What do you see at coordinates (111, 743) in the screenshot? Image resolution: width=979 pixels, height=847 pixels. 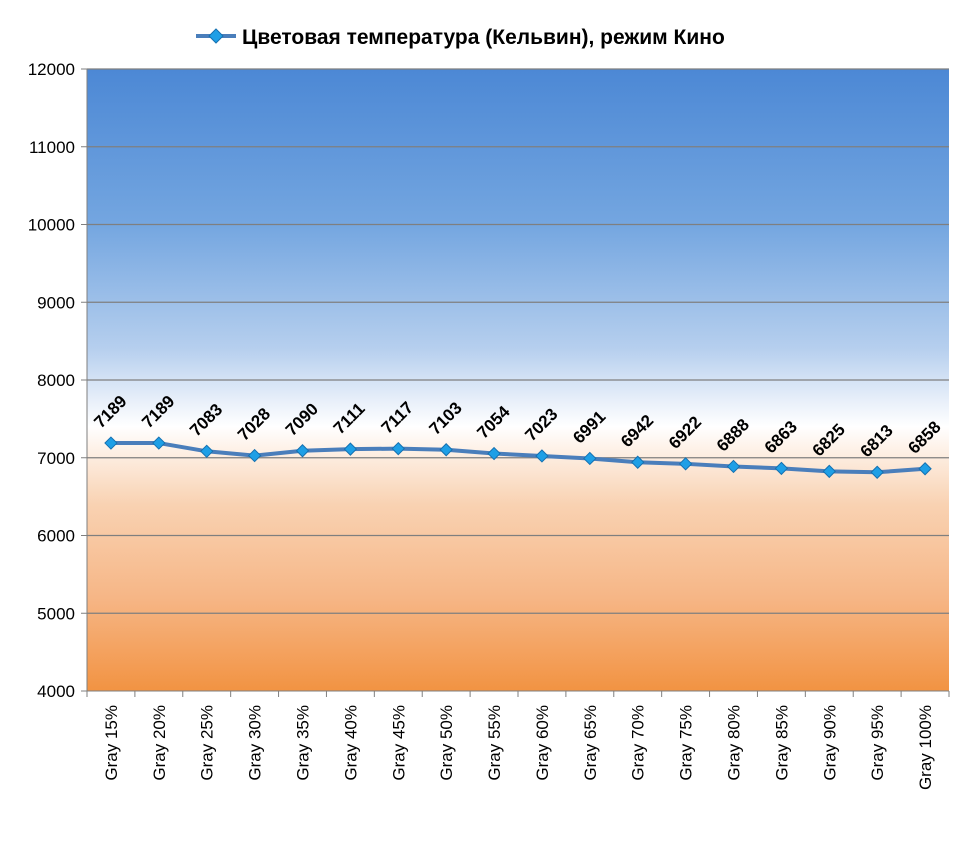 I see `x-tick-label: Gray 15%` at bounding box center [111, 743].